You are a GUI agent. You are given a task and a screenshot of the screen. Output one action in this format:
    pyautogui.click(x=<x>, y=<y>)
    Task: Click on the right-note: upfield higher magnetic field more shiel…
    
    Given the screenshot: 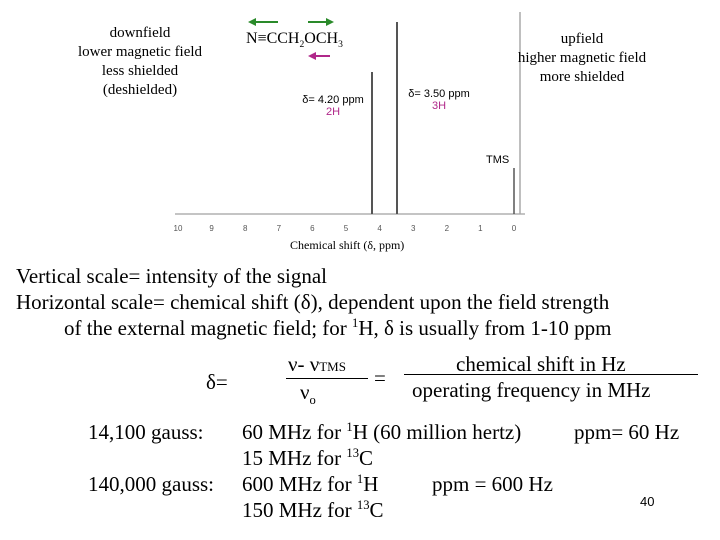 What is the action you would take?
    pyautogui.click(x=582, y=58)
    